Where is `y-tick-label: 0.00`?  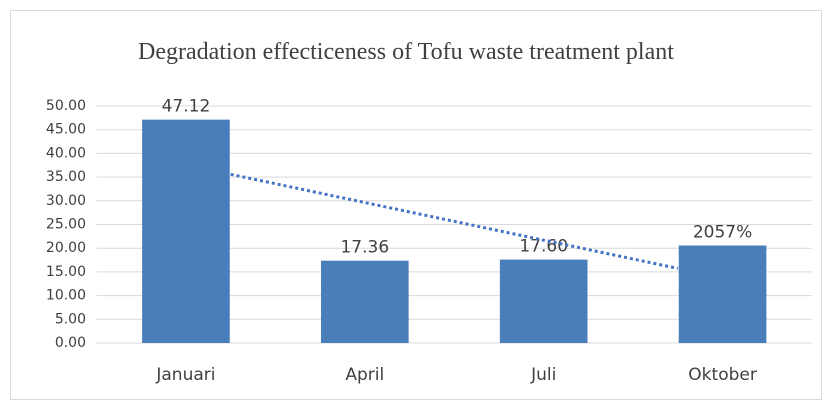 y-tick-label: 0.00 is located at coordinates (70, 343).